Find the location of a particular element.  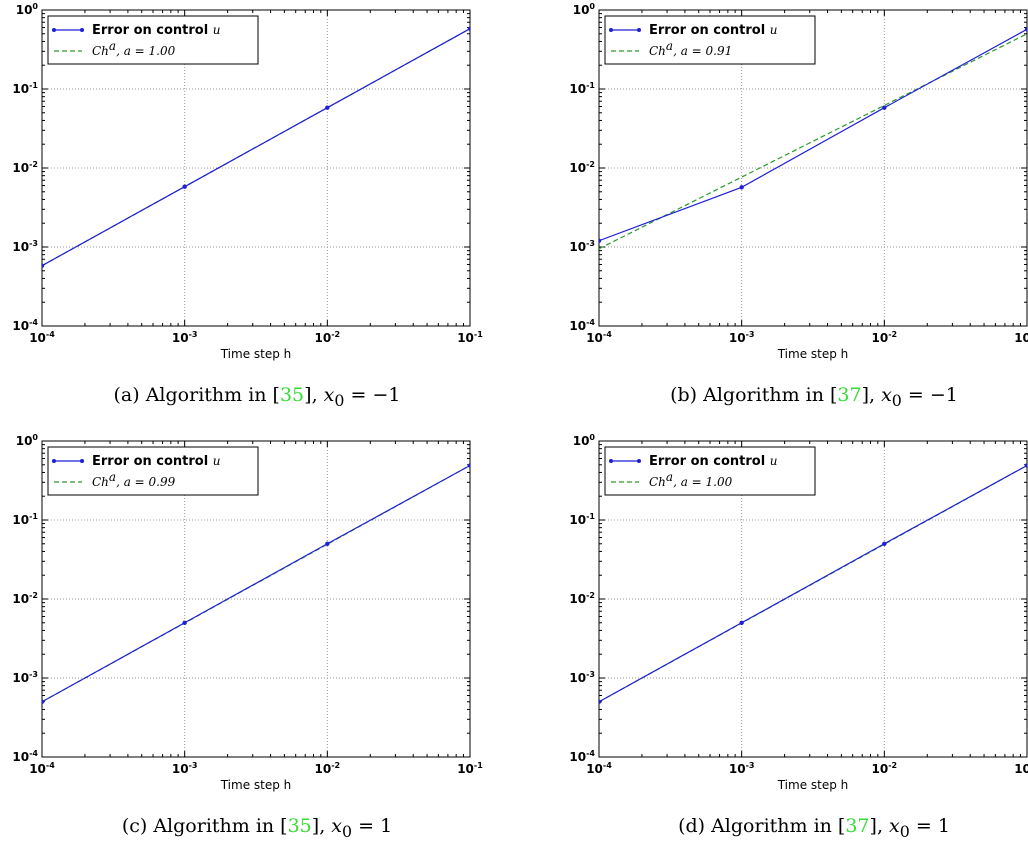

caption-b: (b) Algorithm in [37], x0 = −1 is located at coordinates (814, 397).